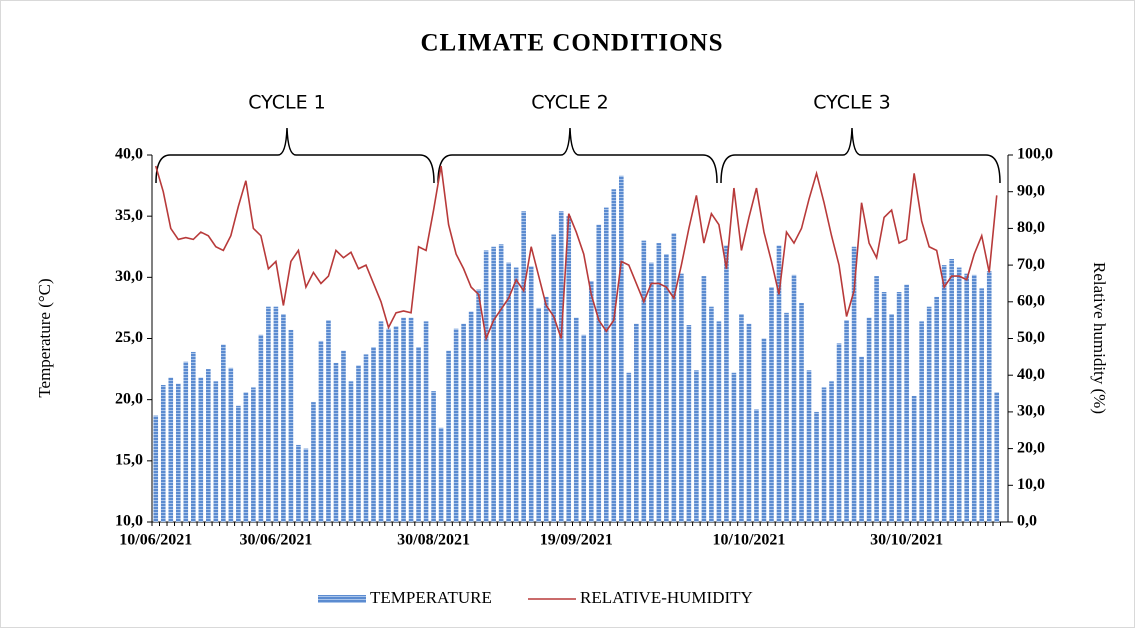  Describe the element at coordinates (1031, 337) in the screenshot. I see `y2-tick-label: 50,0` at that location.